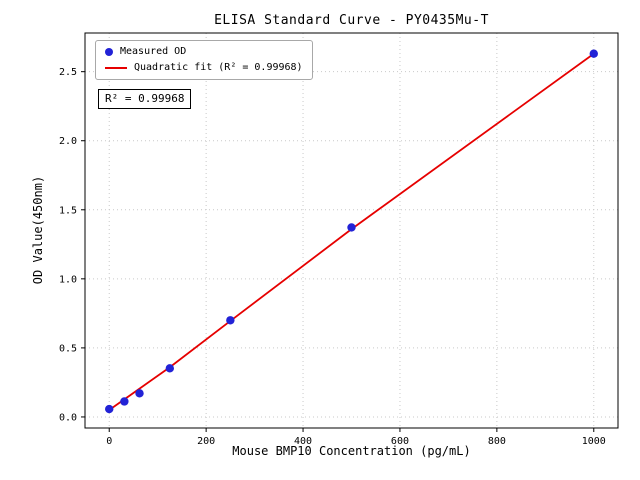 The width and height of the screenshot is (640, 480). What do you see at coordinates (109, 52) in the screenshot?
I see `scatter-marker-icon` at bounding box center [109, 52].